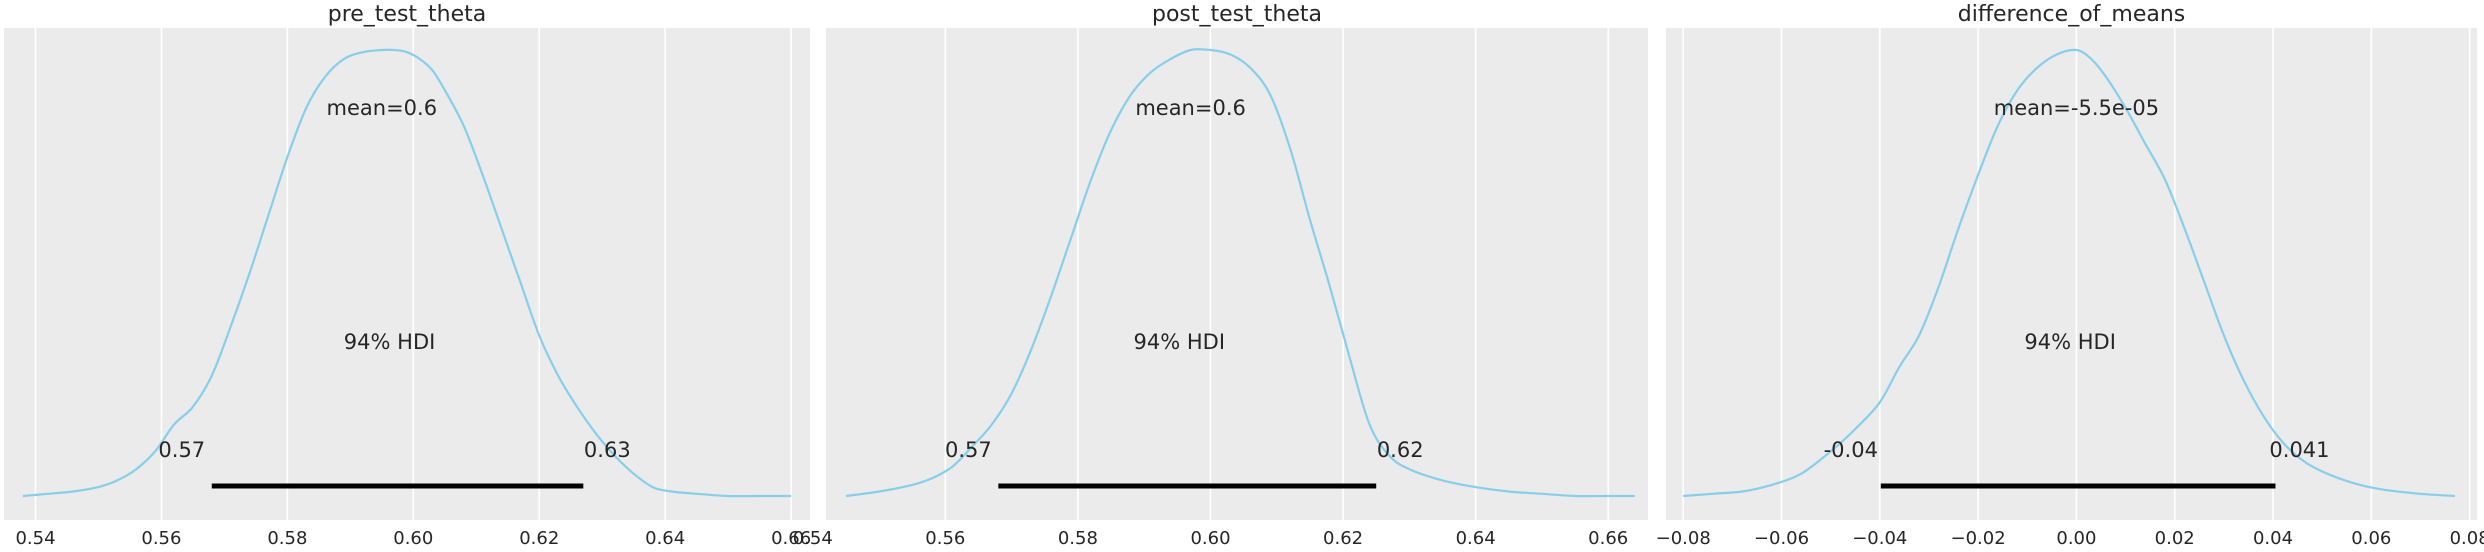 This screenshot has width=2484, height=552. What do you see at coordinates (2299, 450) in the screenshot?
I see `hdi-high-label: 0.041` at bounding box center [2299, 450].